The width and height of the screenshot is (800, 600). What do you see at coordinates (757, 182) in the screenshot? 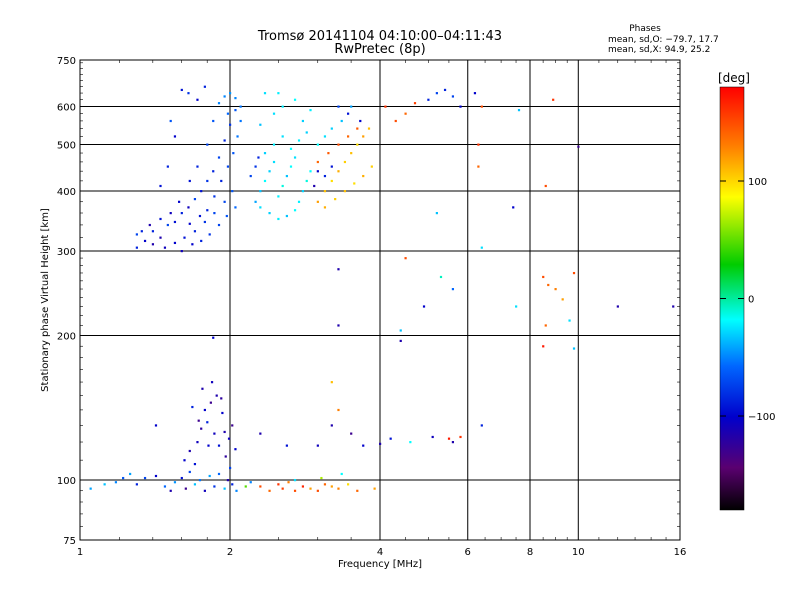
I see `colorbar-tick-label: 100` at bounding box center [757, 182].